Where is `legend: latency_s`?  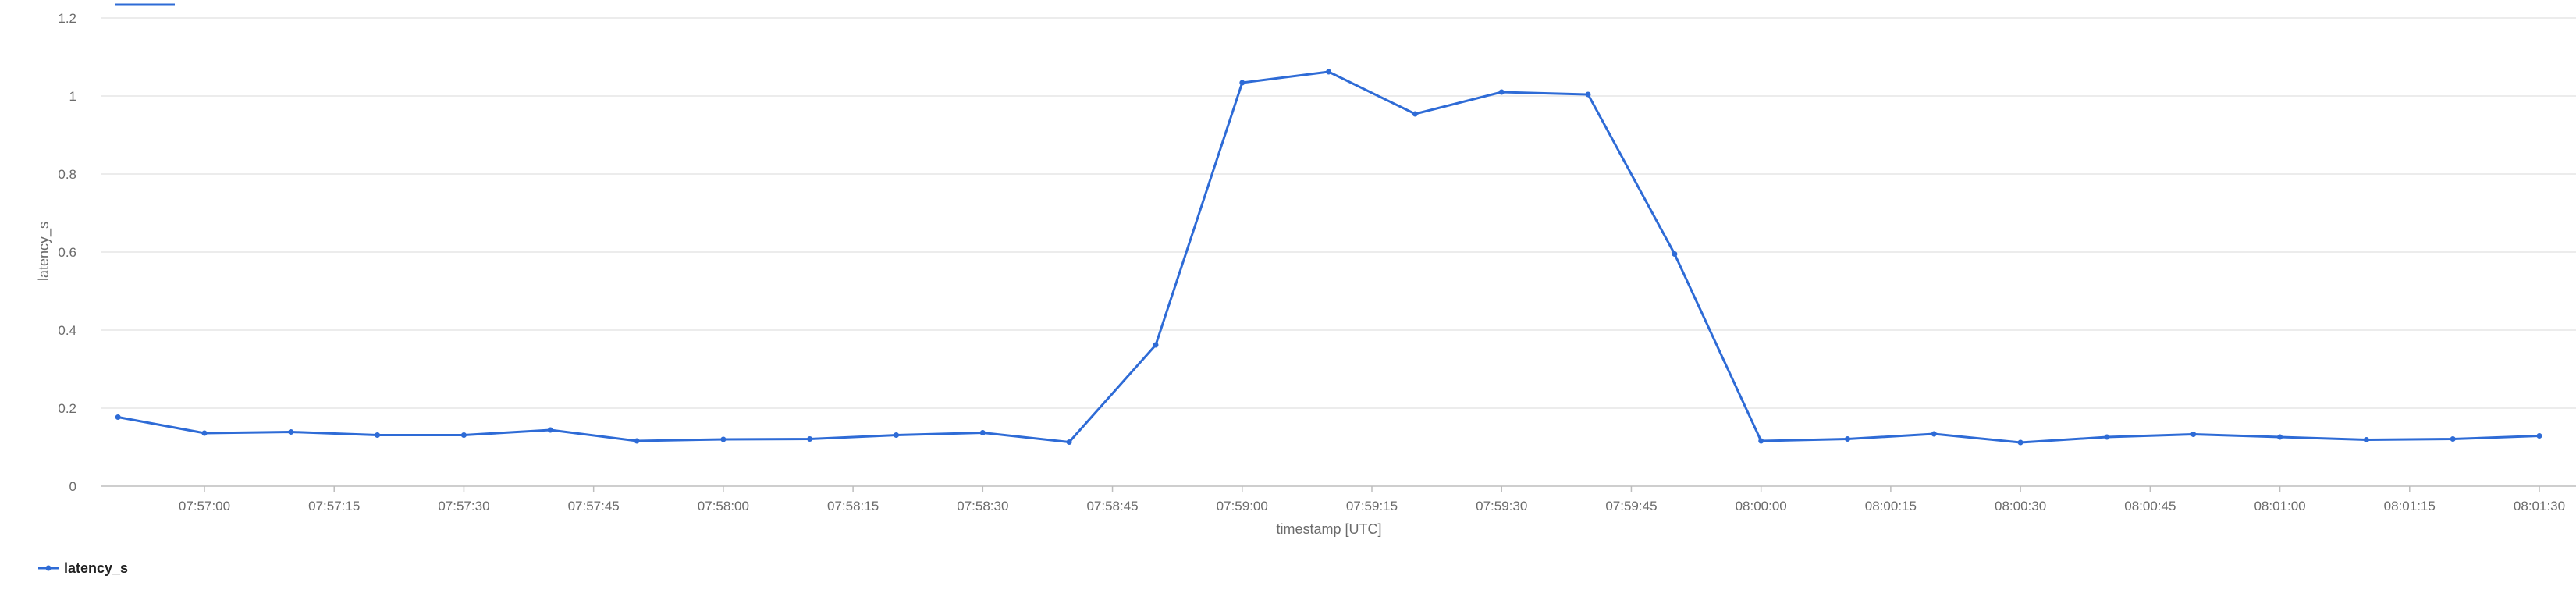
legend: latency_s is located at coordinates (83, 568).